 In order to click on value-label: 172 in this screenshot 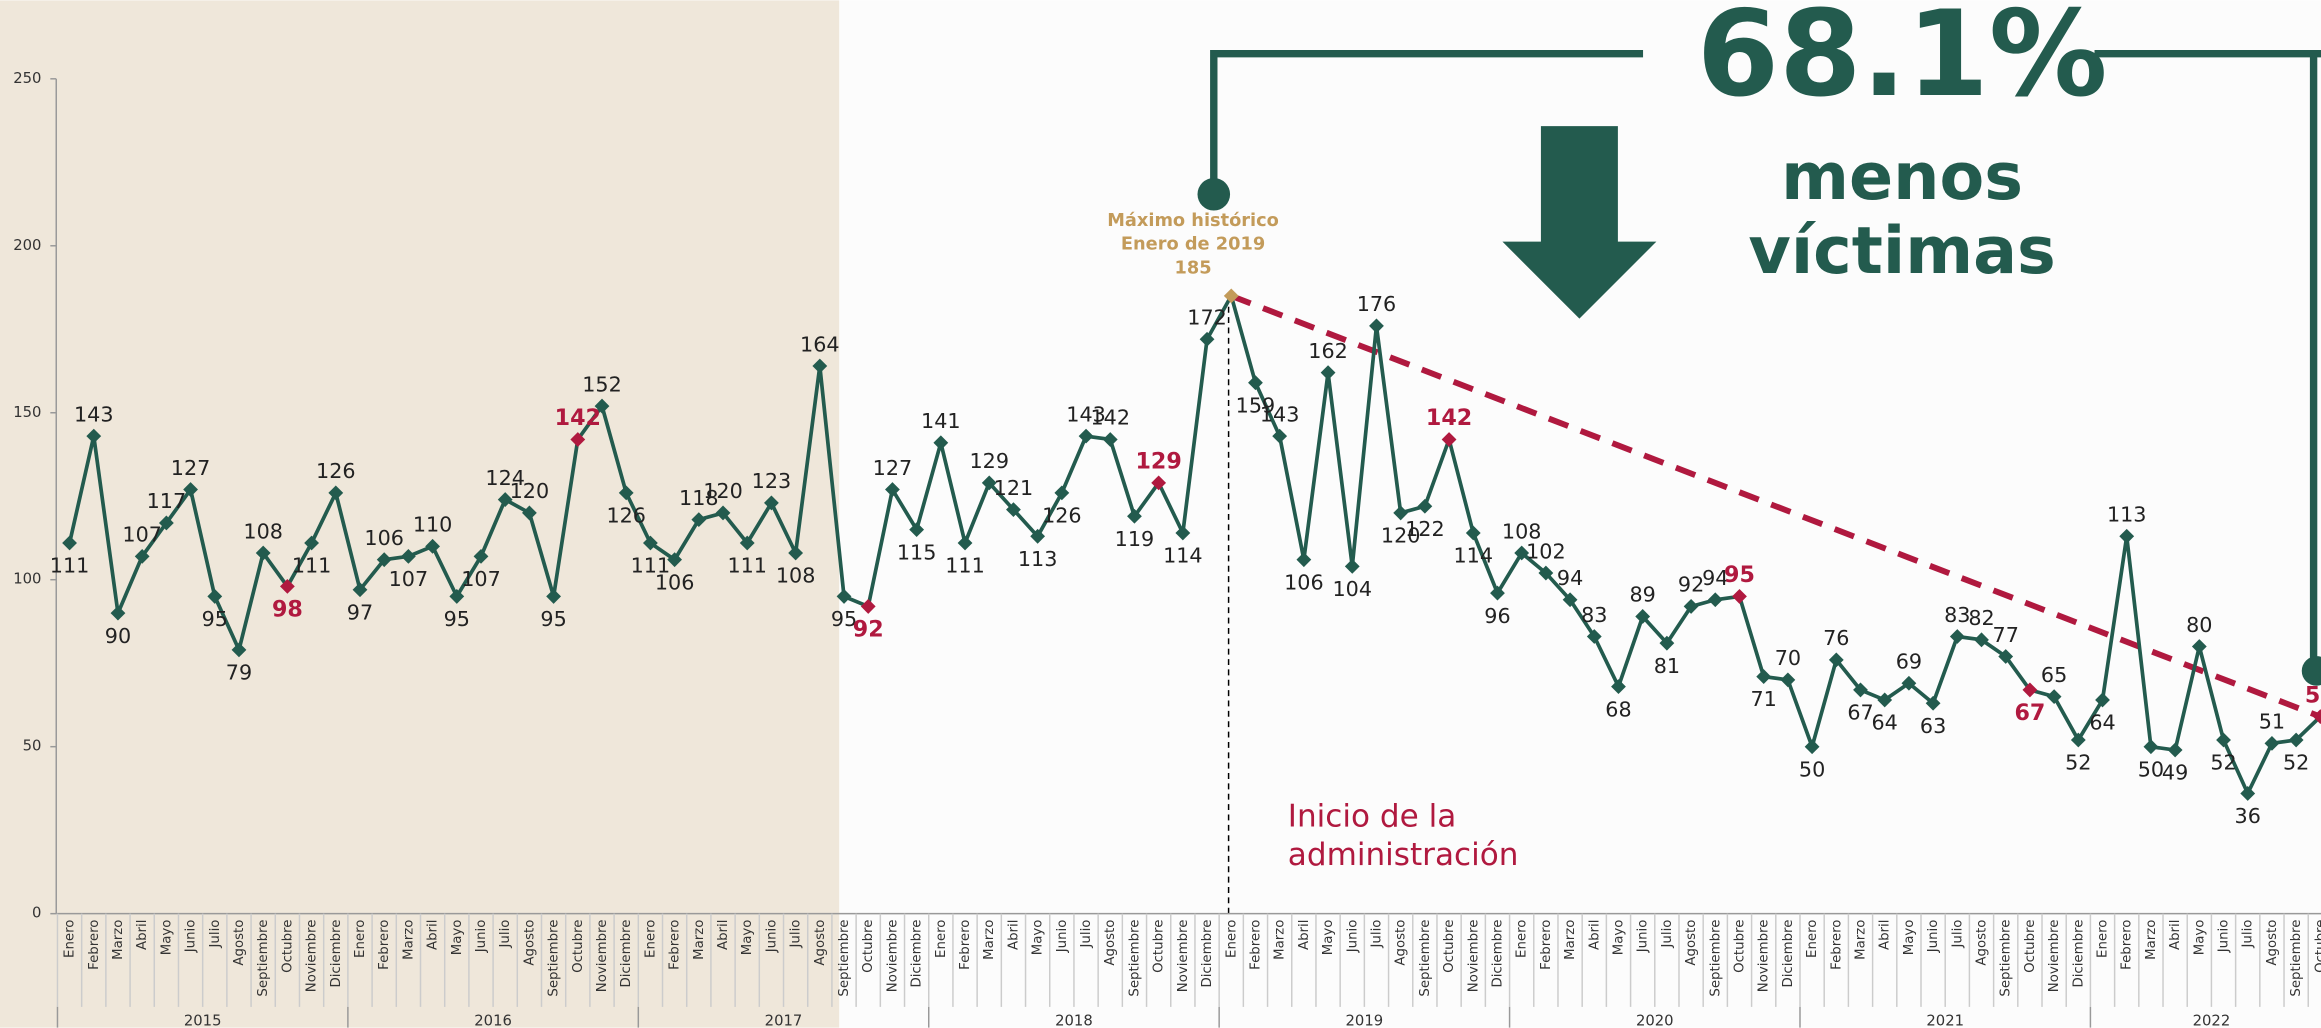, I will do `click(1207, 318)`.